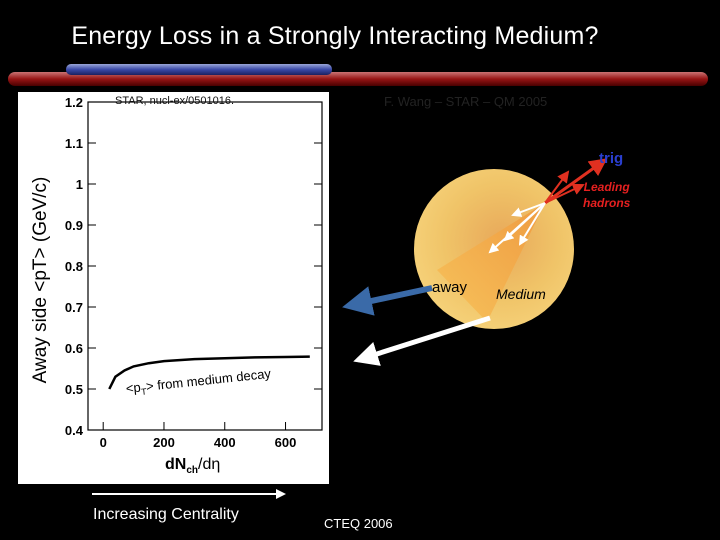 This screenshot has height=540, width=720. What do you see at coordinates (199, 69) in the screenshot?
I see `header-bar-blue` at bounding box center [199, 69].